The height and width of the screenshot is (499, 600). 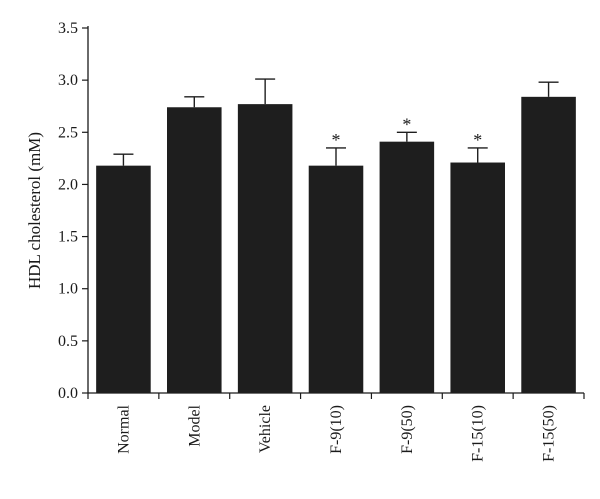 I want to click on x-category-label-5: F-9(50), so click(x=407, y=429).